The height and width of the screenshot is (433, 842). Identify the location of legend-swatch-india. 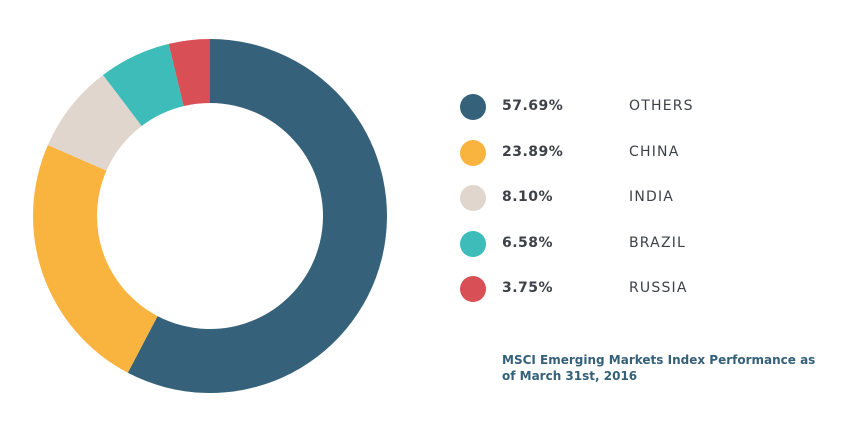
(473, 198).